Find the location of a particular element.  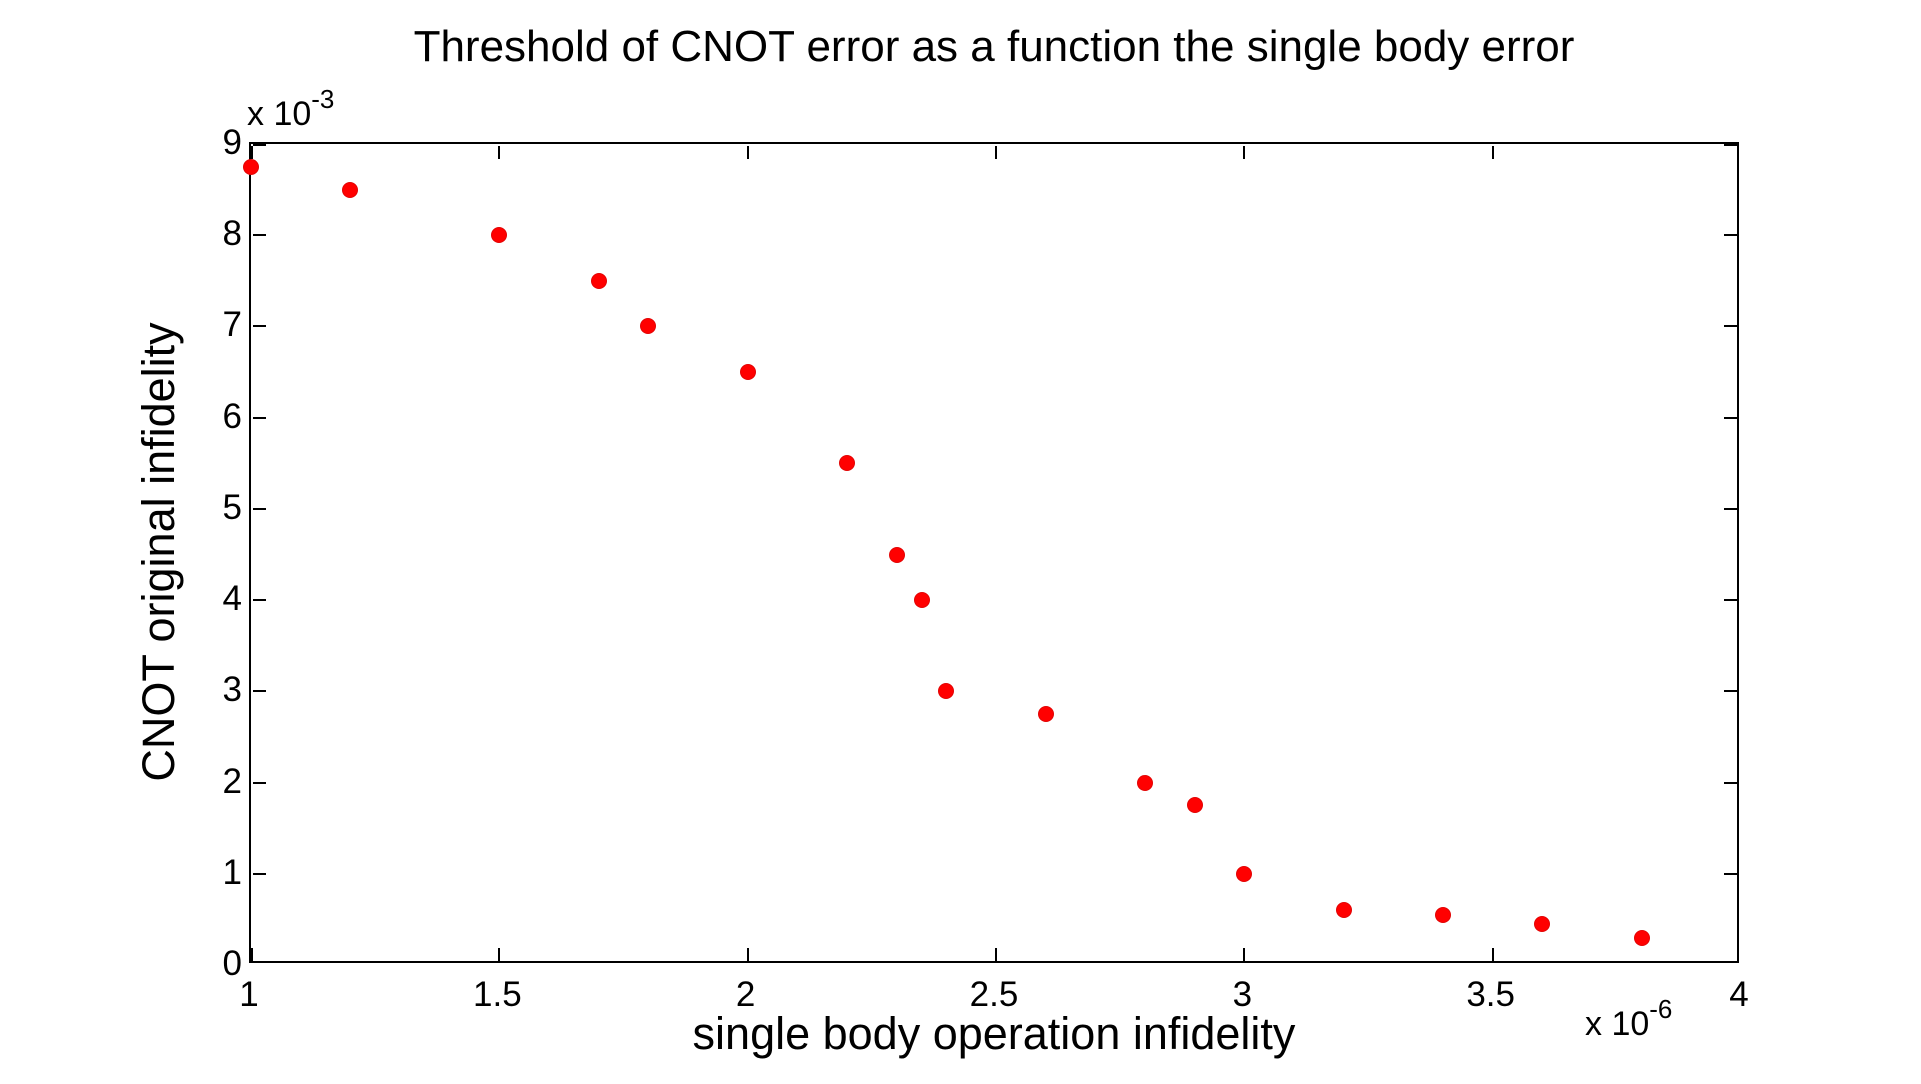

y-tick-label: 9 is located at coordinates (232, 142).